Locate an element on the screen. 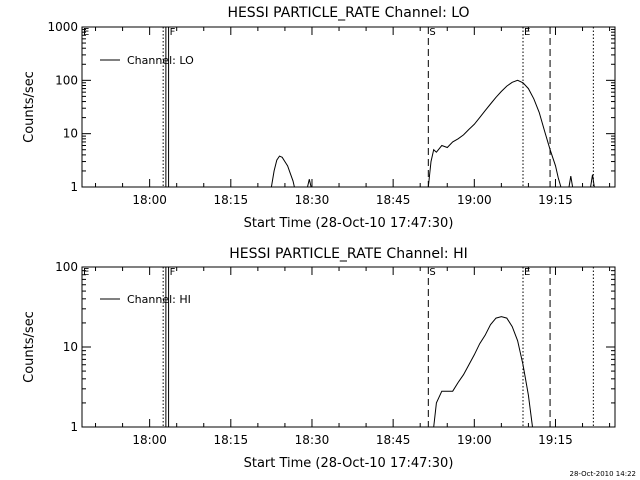 This screenshot has height=480, width=640. lo-y-tick-label-0: 1 is located at coordinates (74, 187).